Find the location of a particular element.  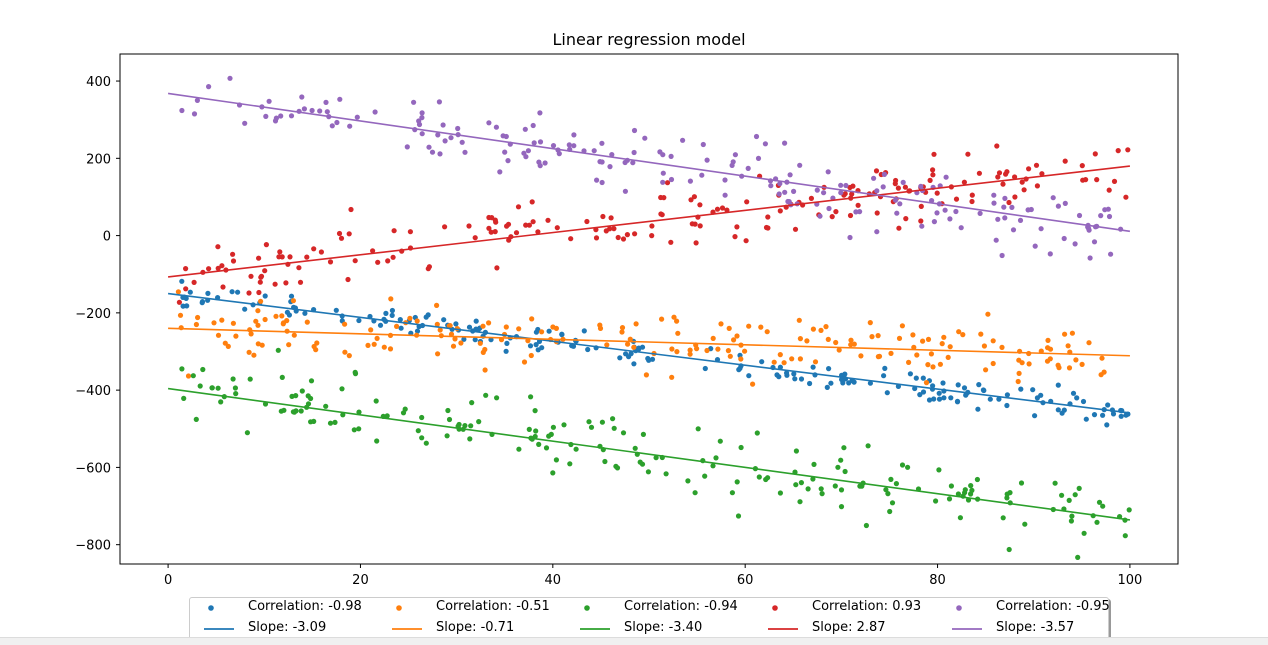

y-tick-label: −600 is located at coordinates (93, 468).